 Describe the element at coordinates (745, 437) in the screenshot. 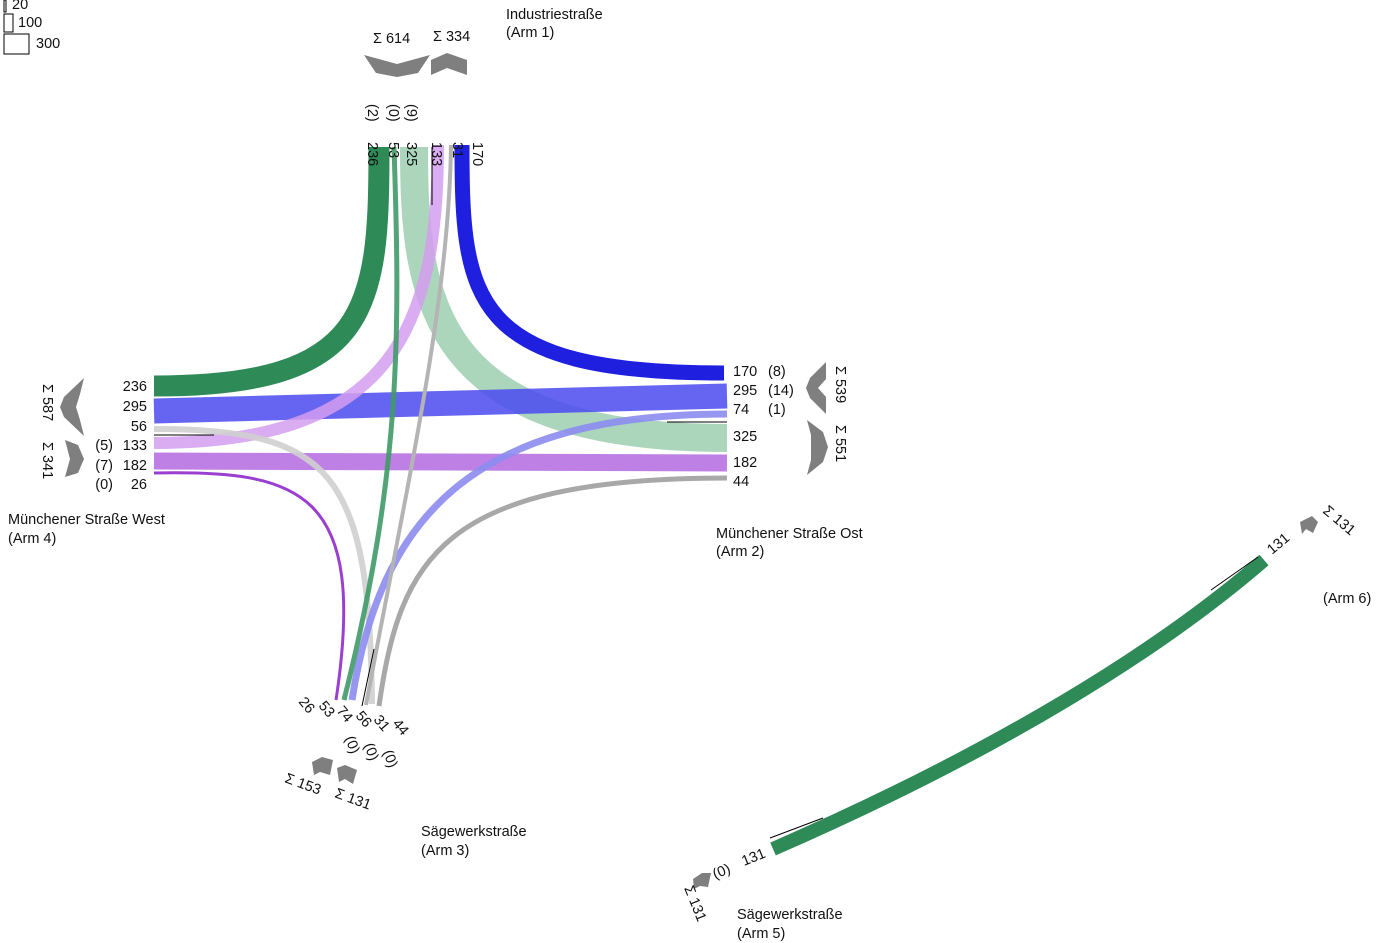

I see `arm2-value-325: 325` at that location.